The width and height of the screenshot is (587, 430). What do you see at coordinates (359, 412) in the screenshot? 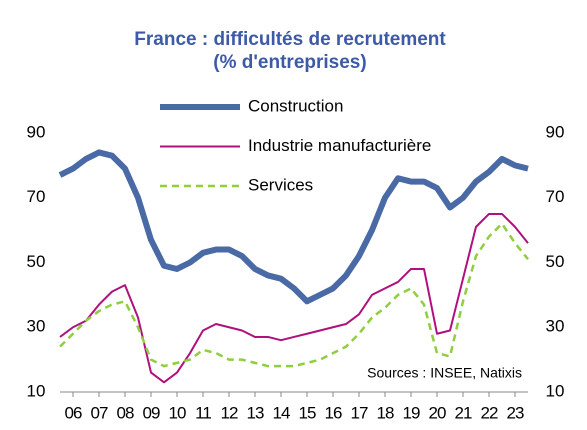
I see `x-tick-label: 17` at bounding box center [359, 412].